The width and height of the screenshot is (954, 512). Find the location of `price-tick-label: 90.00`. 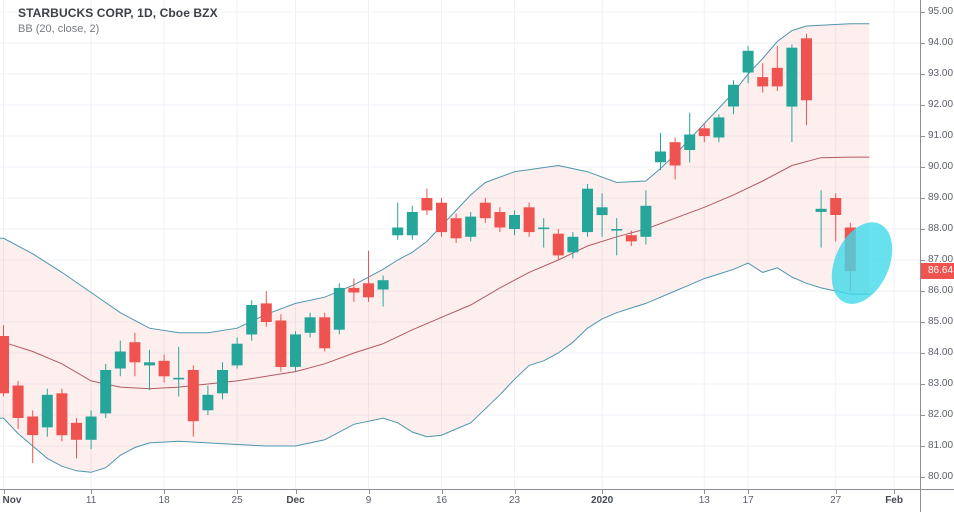

price-tick-label: 90.00 is located at coordinates (941, 166).